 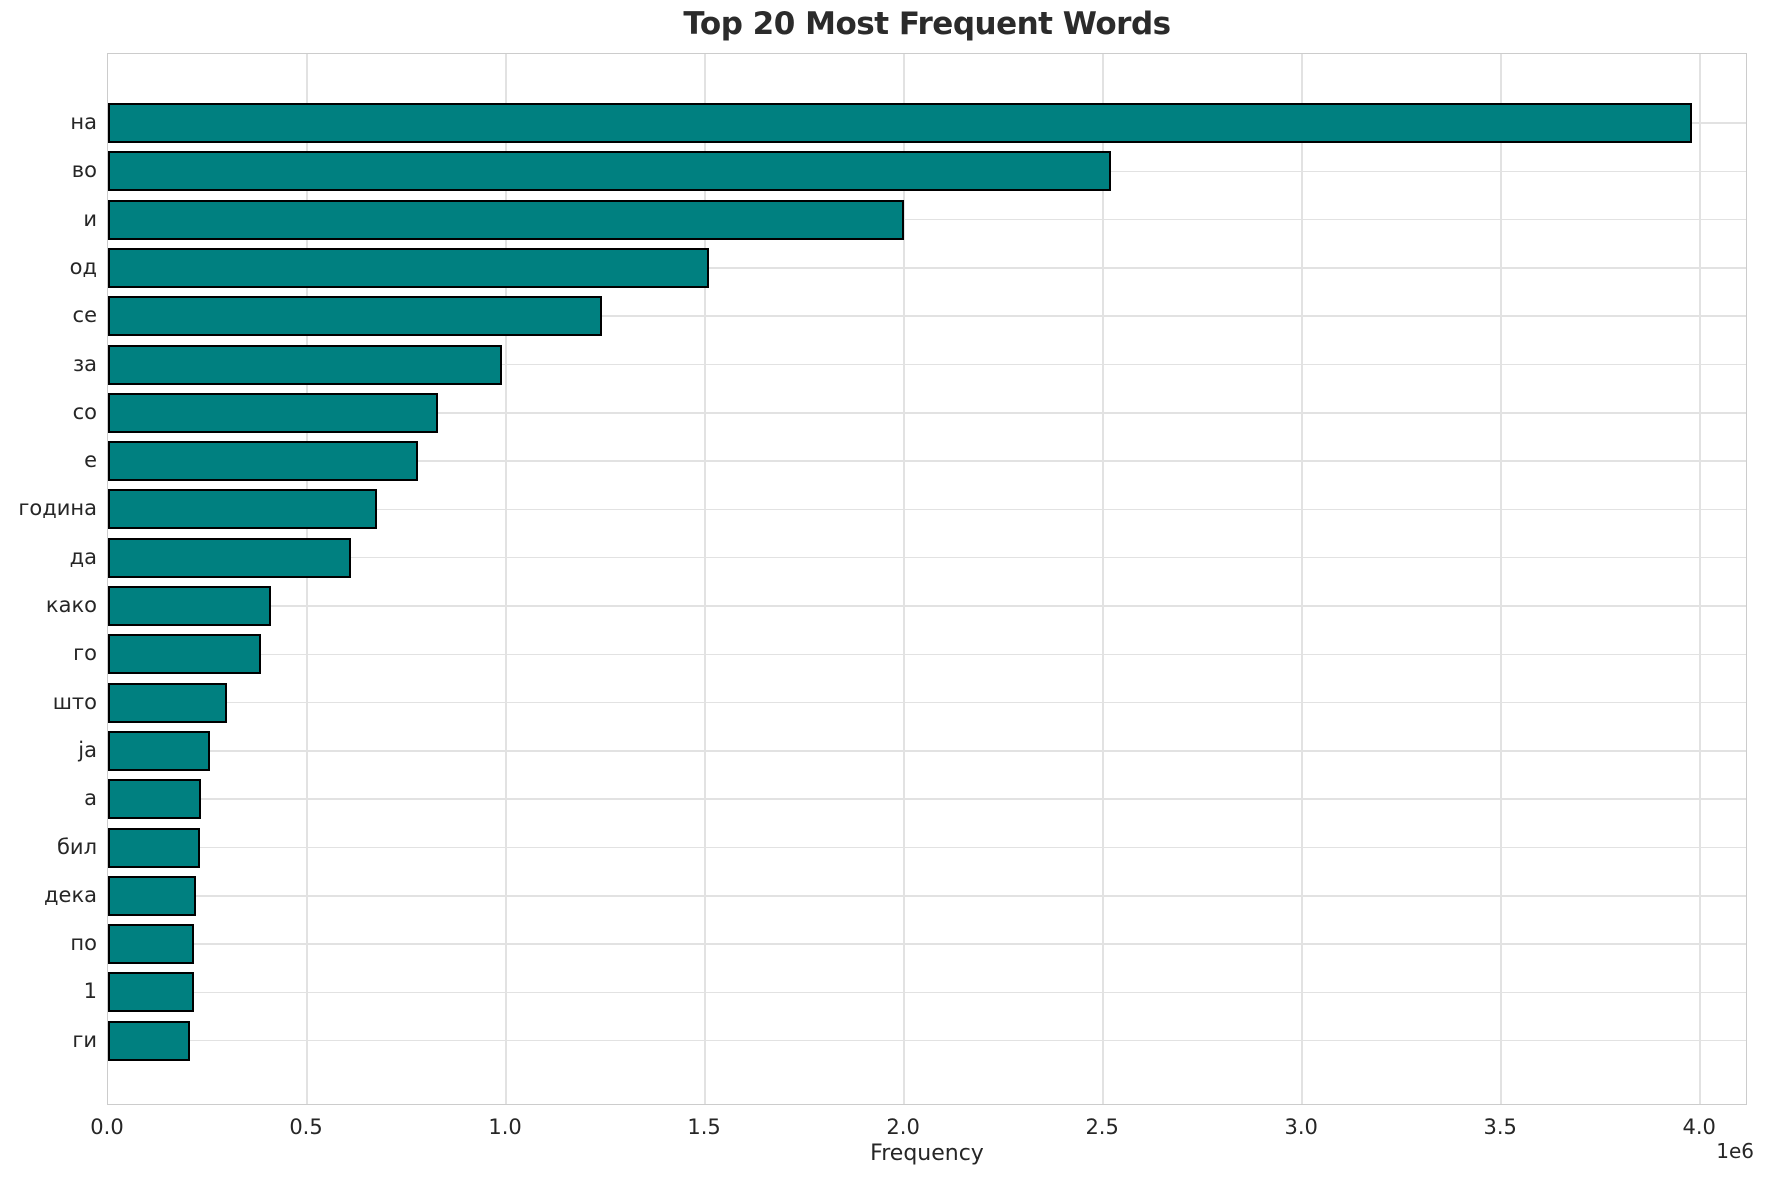 What do you see at coordinates (90, 991) in the screenshot?
I see `y-tick-label: 1` at bounding box center [90, 991].